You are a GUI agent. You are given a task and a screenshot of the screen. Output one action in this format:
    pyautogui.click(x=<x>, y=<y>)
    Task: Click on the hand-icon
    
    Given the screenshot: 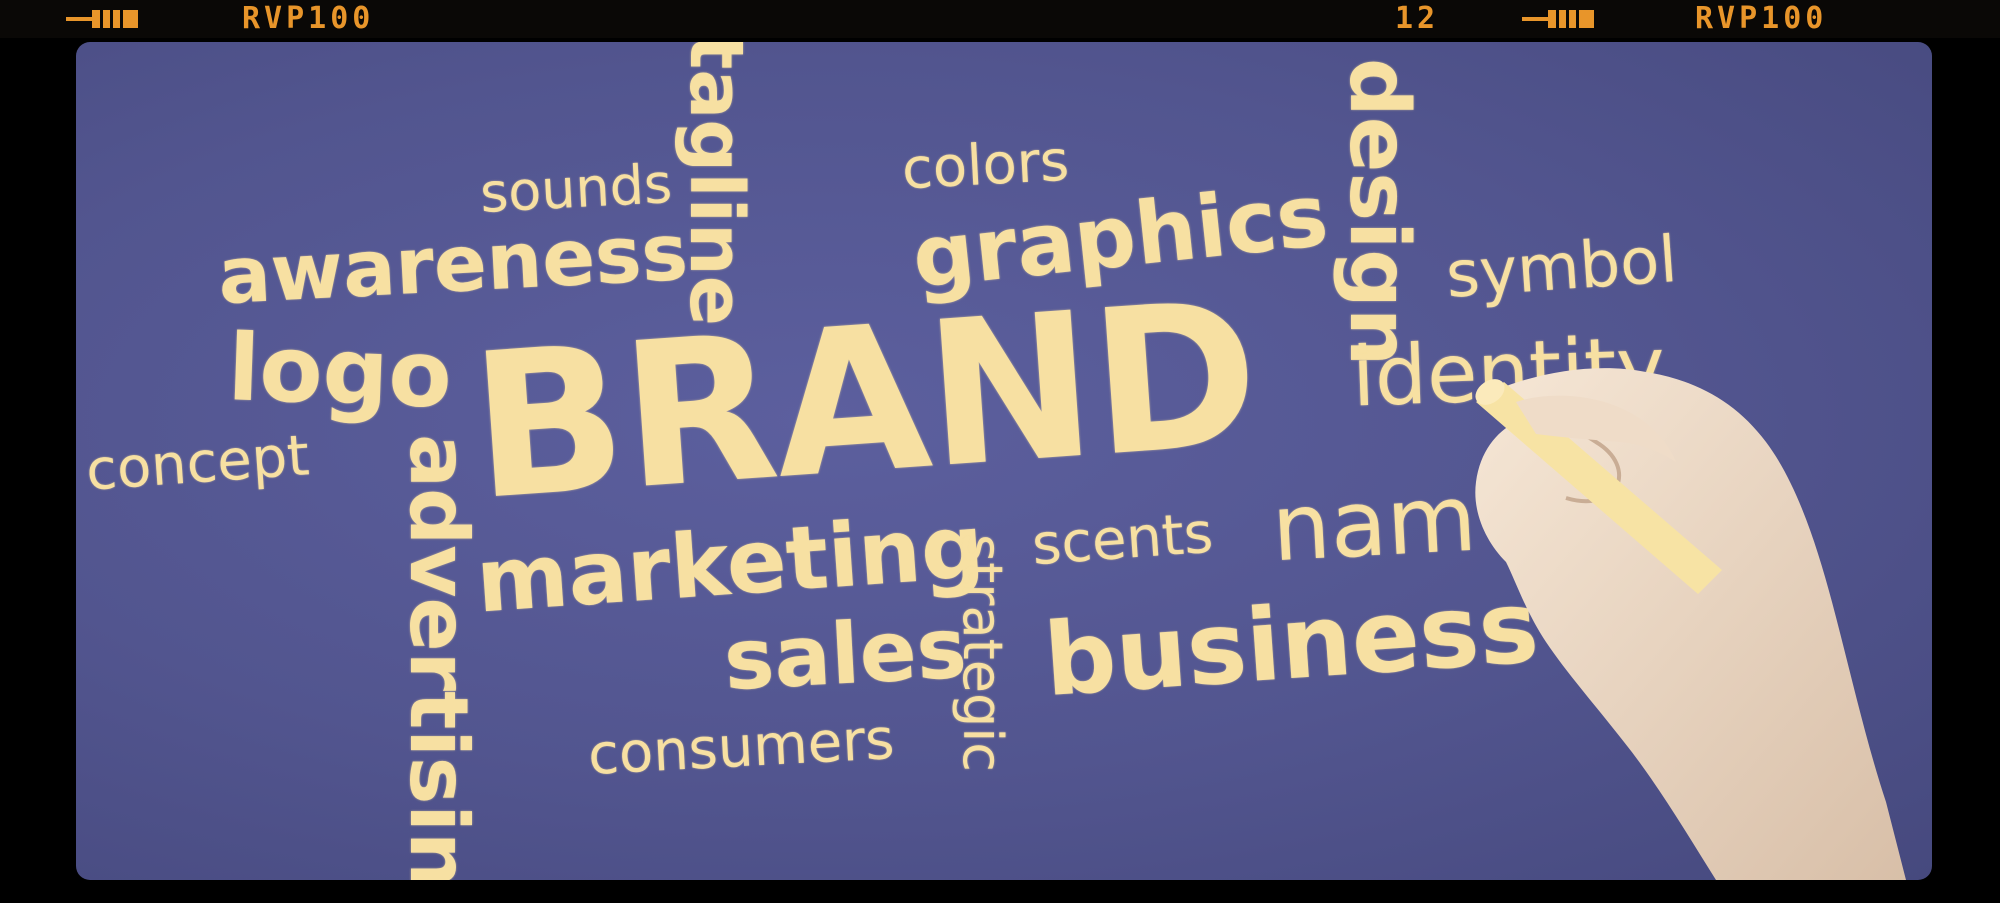 What is the action you would take?
    pyautogui.click(x=1690, y=624)
    